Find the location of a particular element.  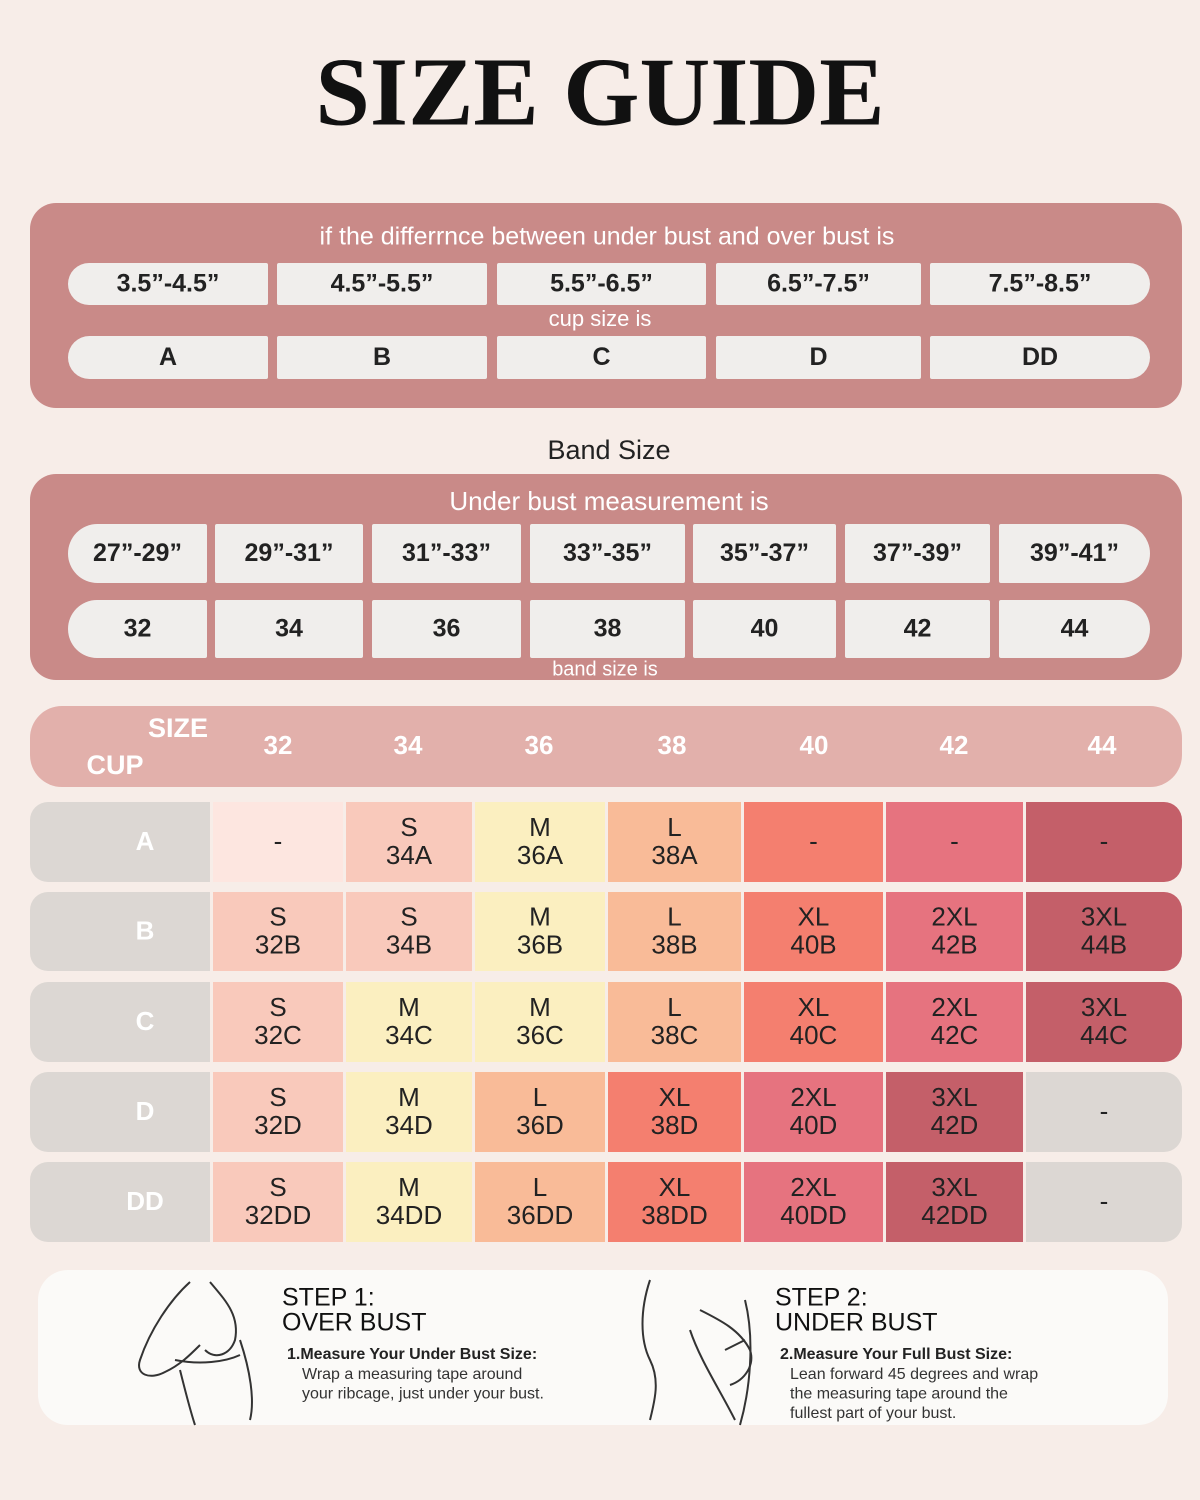

range: 31”-33” is located at coordinates (446, 553).